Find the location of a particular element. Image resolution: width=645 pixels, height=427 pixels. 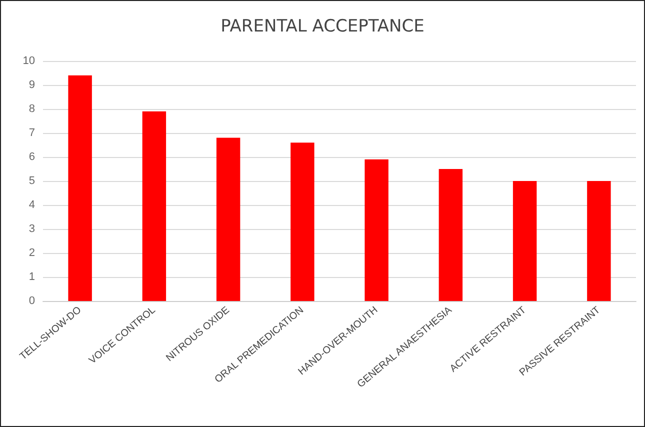

y-tick-label: 9 is located at coordinates (31, 85).